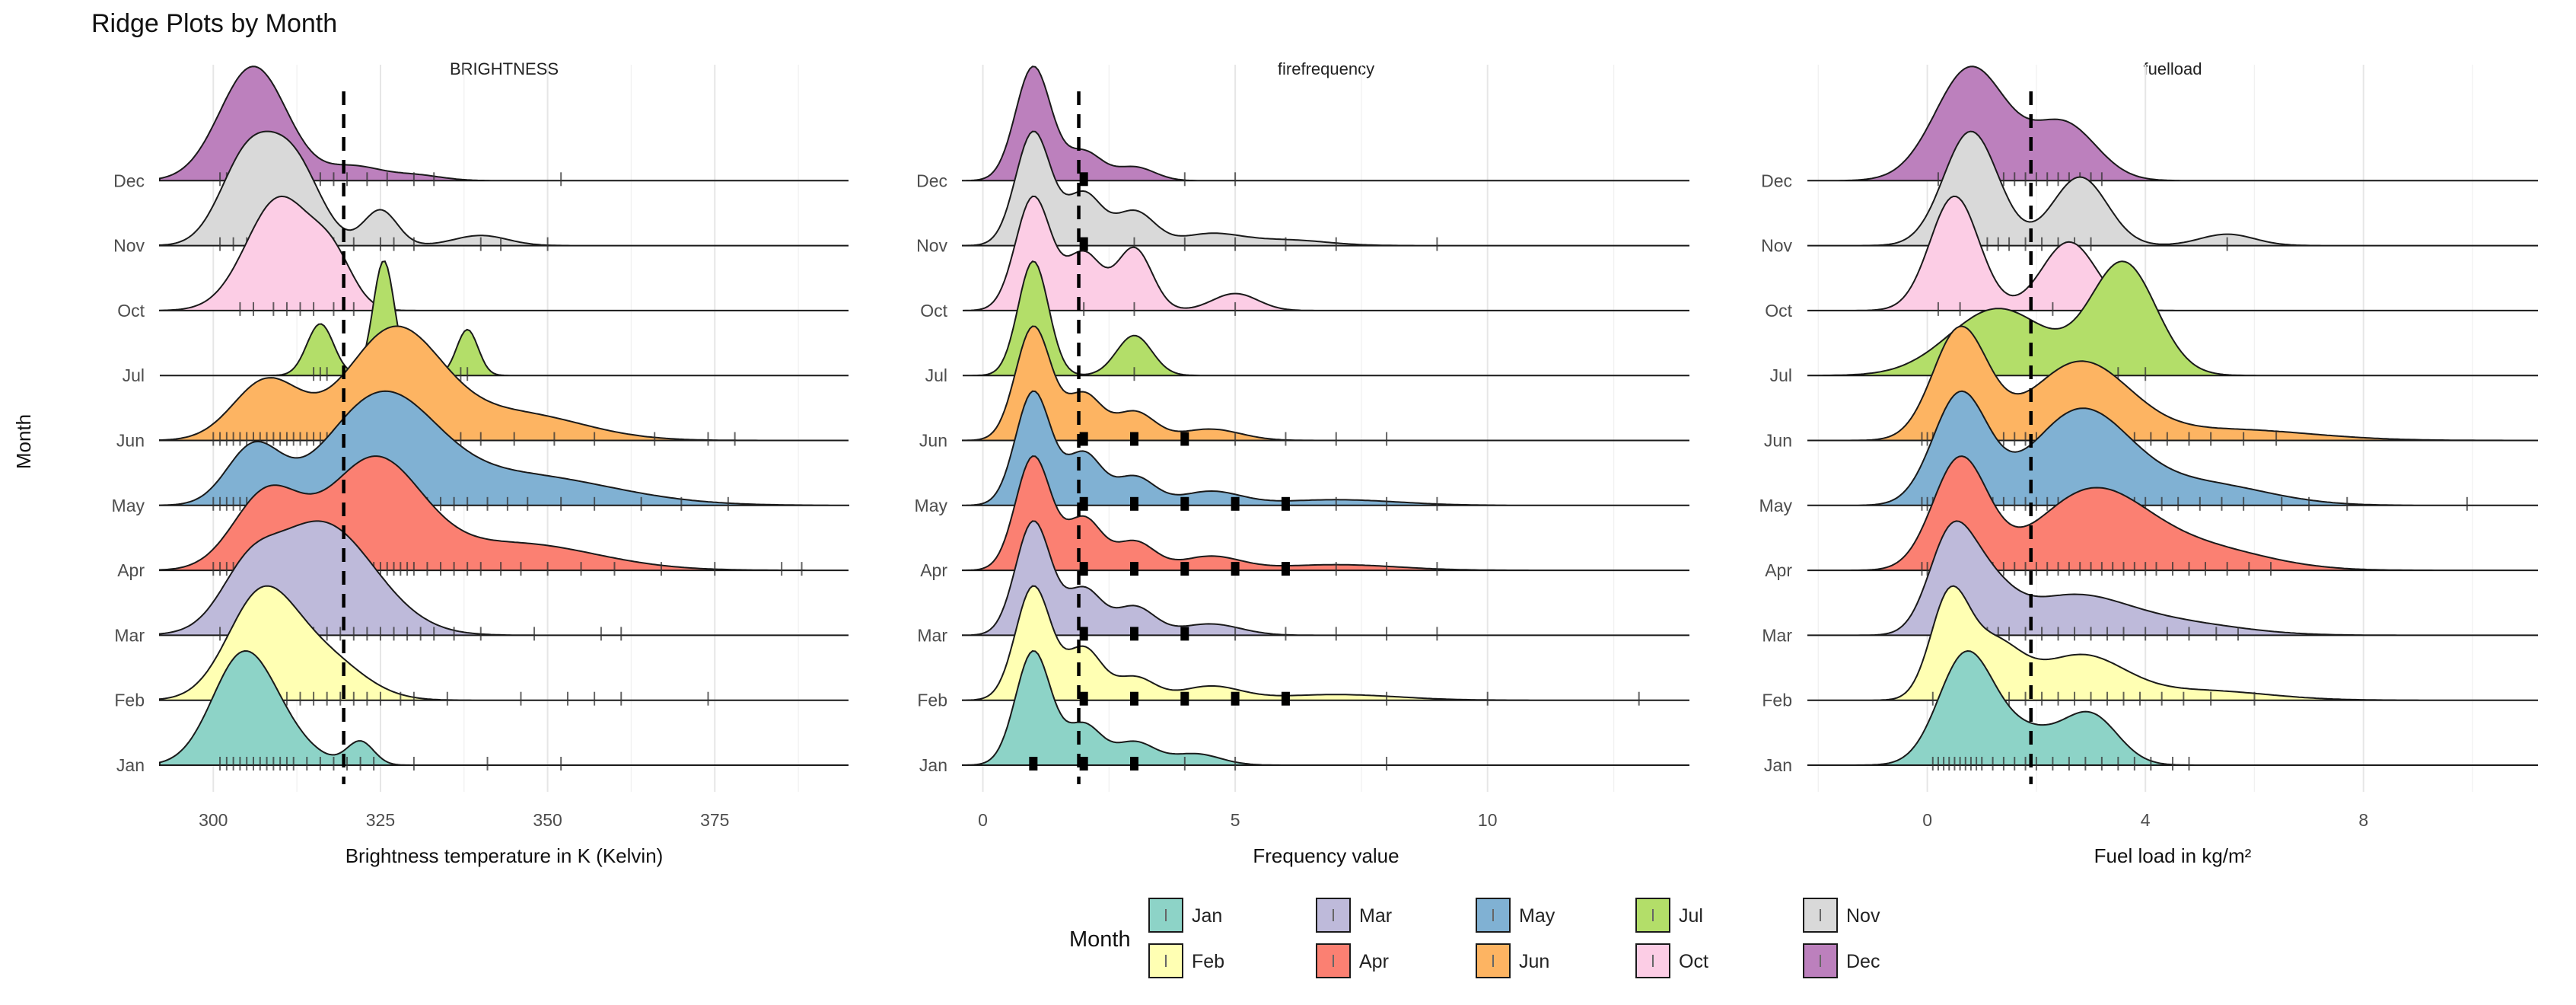 The height and width of the screenshot is (1005, 2576). I want to click on legend-label: Mar, so click(1375, 916).